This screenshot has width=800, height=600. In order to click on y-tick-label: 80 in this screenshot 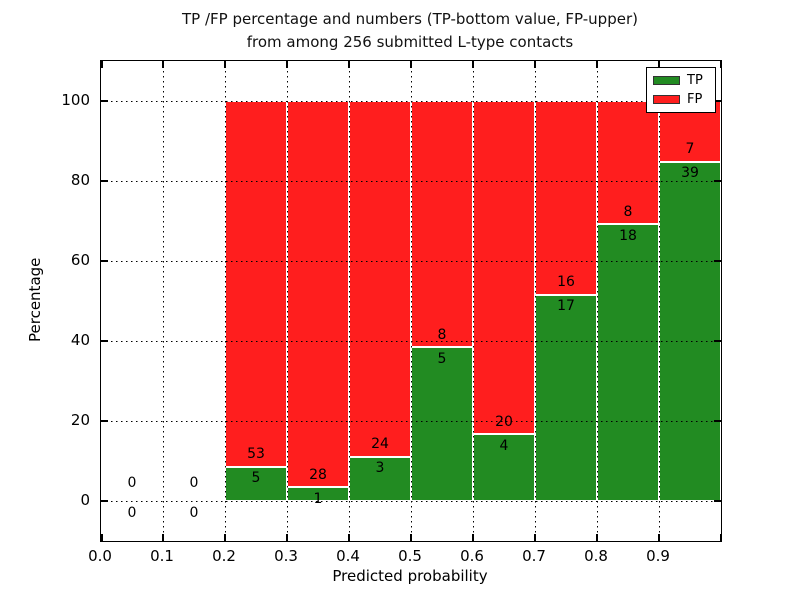, I will do `click(80, 180)`.